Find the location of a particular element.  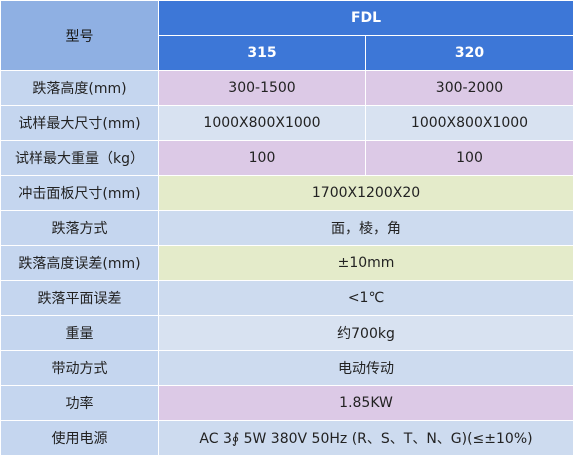

table-row: 跌落高度误差(mm) ±10mm is located at coordinates (287, 263).